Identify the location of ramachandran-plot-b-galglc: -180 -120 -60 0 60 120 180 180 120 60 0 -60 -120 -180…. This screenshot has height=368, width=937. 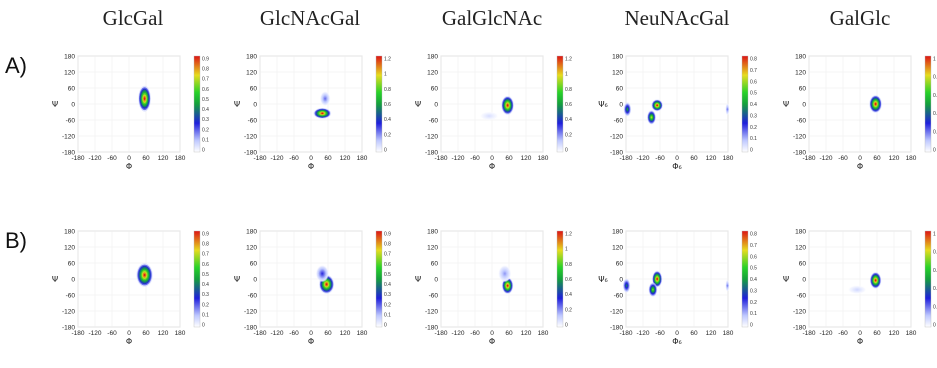
(860, 287).